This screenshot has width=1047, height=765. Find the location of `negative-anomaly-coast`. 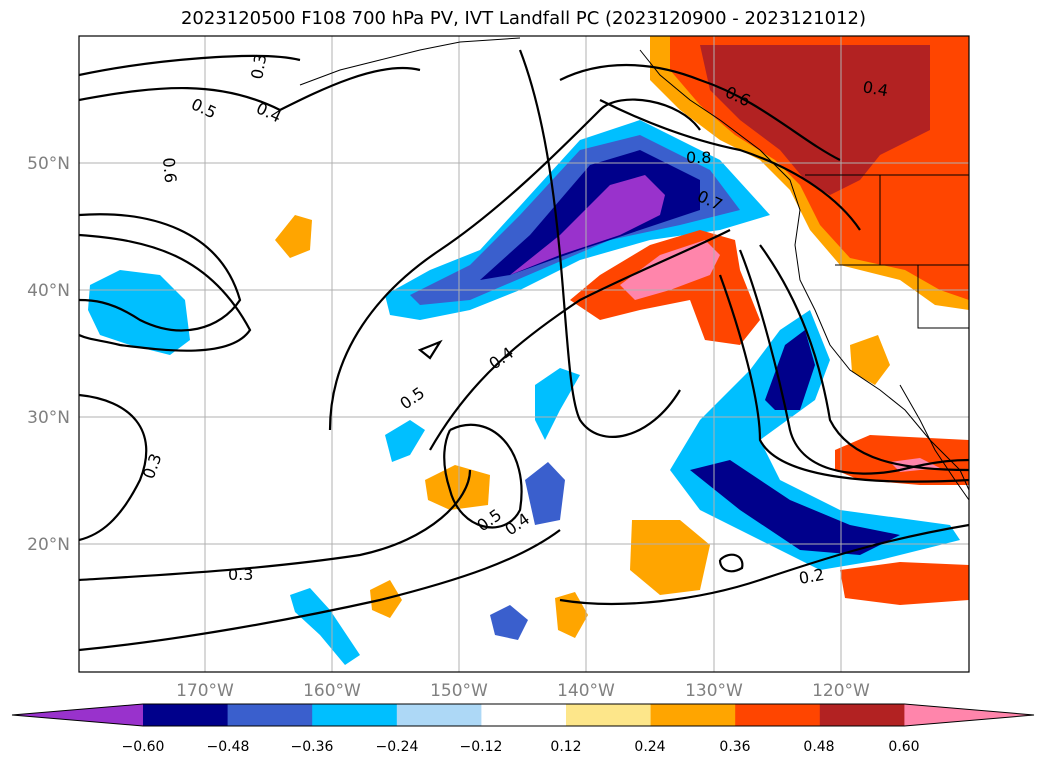

negative-anomaly-coast is located at coordinates (790, 370).